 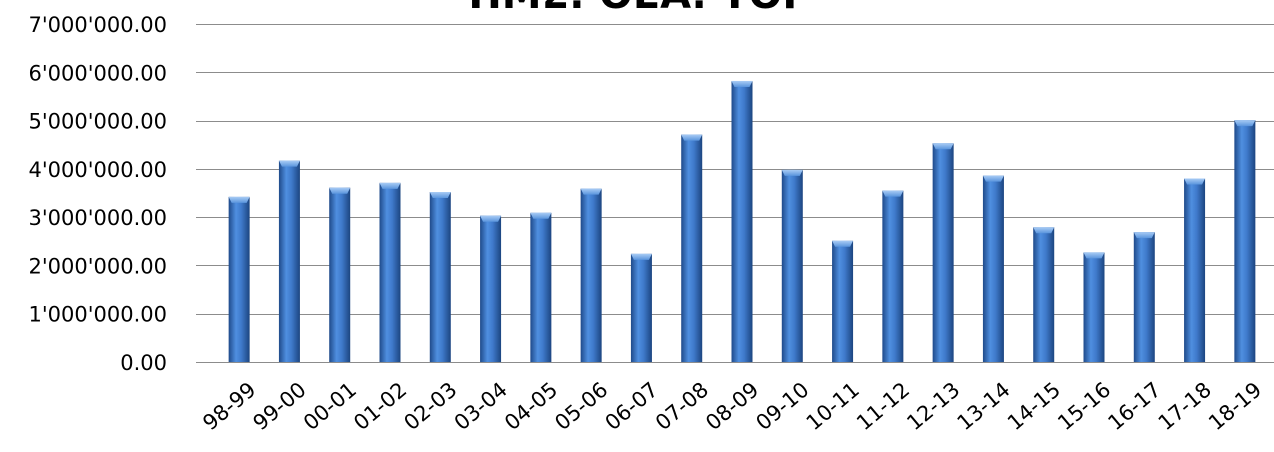 What do you see at coordinates (330, 407) in the screenshot?
I see `x-tick-label: 00-01` at bounding box center [330, 407].